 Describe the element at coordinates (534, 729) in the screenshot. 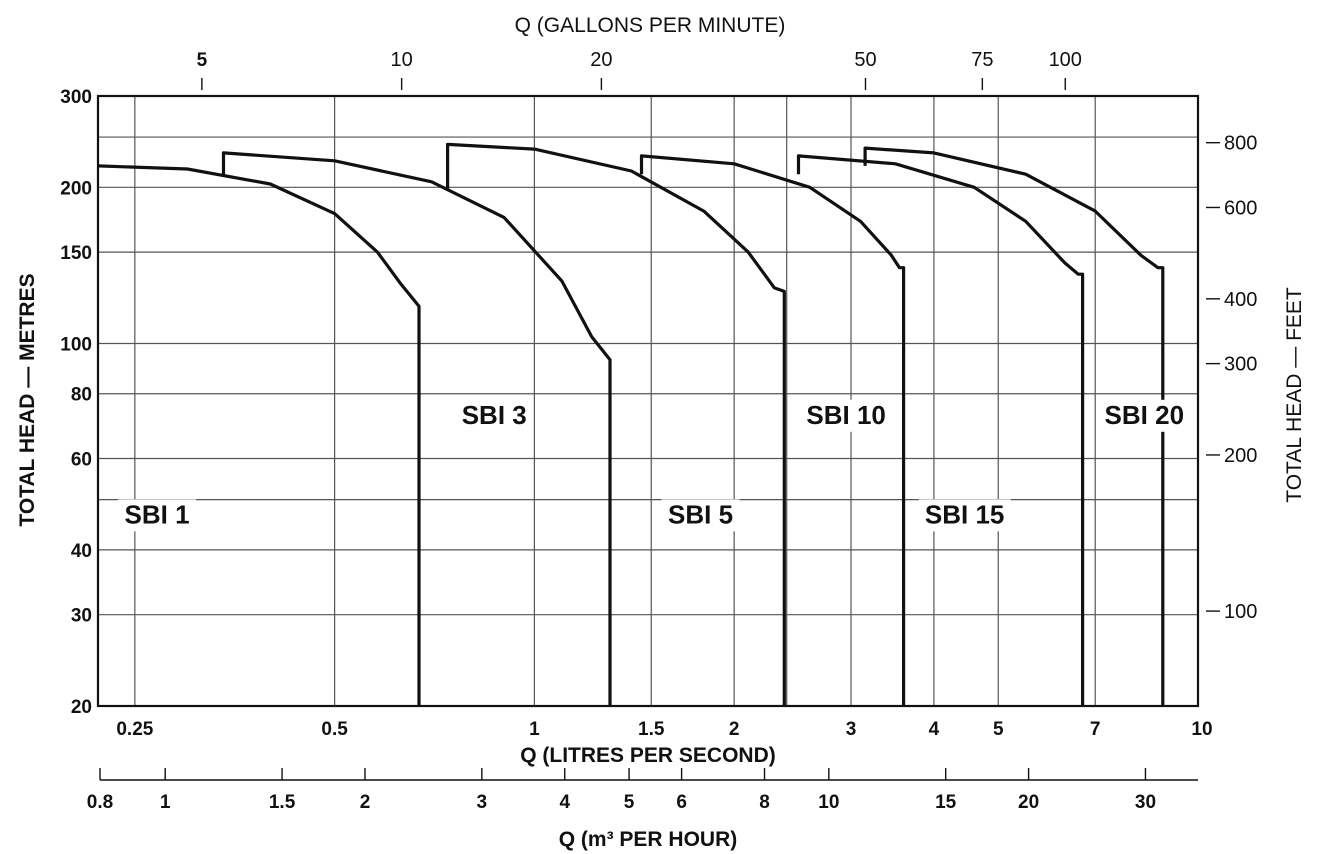

I see `x-tick-label: 1` at that location.